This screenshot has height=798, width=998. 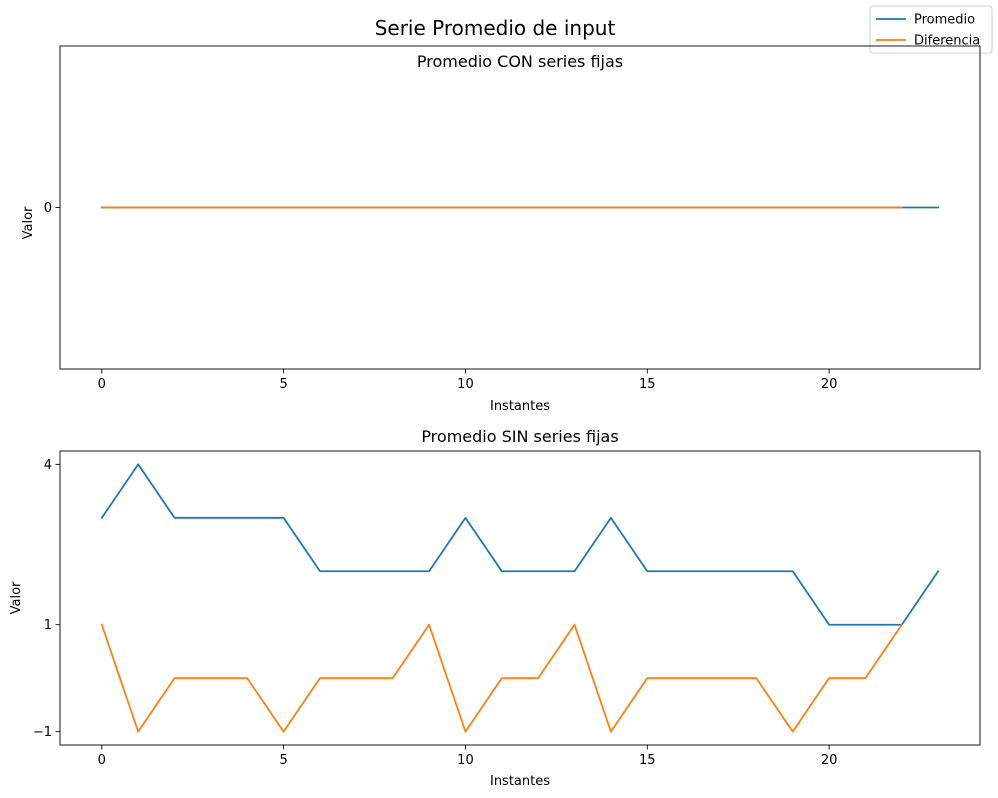 I want to click on xtick-label-bottom-10: 10, so click(x=465, y=760).